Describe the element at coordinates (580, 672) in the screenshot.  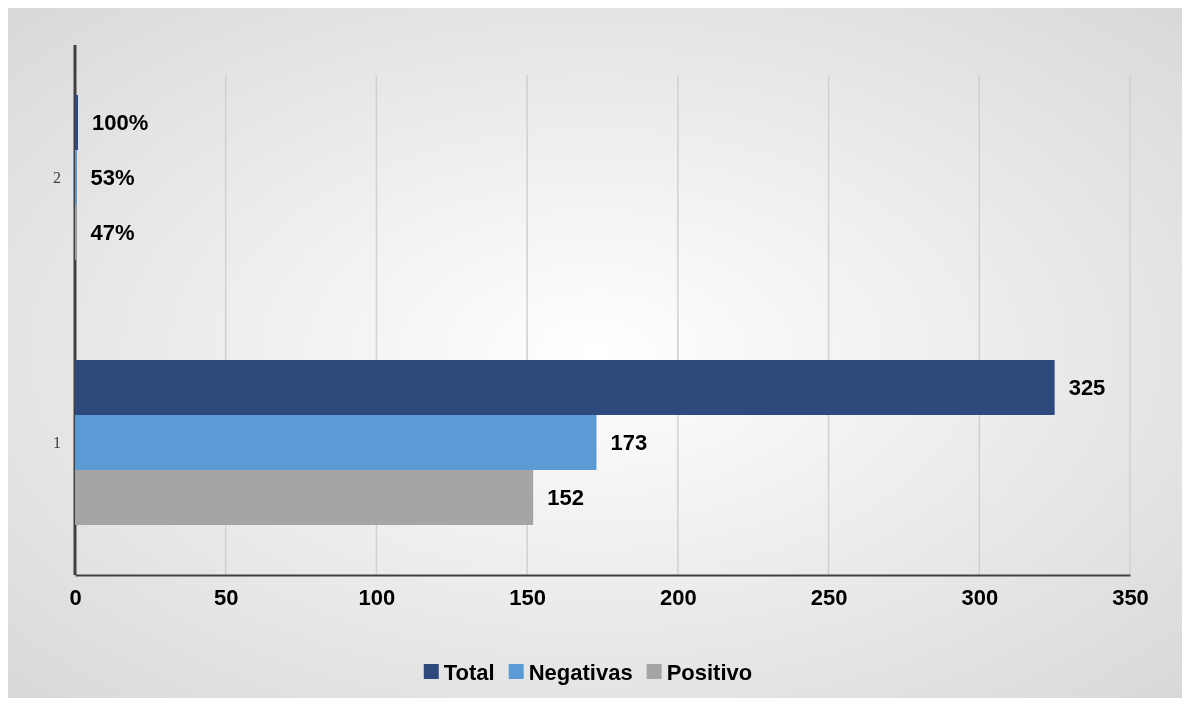
I see `legend-label: Negativas` at that location.